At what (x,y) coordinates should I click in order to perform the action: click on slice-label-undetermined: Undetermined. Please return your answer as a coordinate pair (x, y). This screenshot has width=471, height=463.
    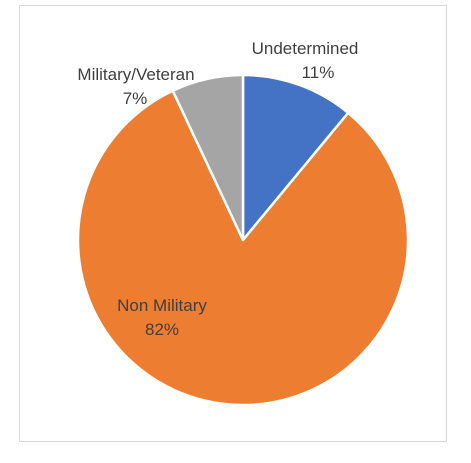
    Looking at the image, I should click on (305, 48).